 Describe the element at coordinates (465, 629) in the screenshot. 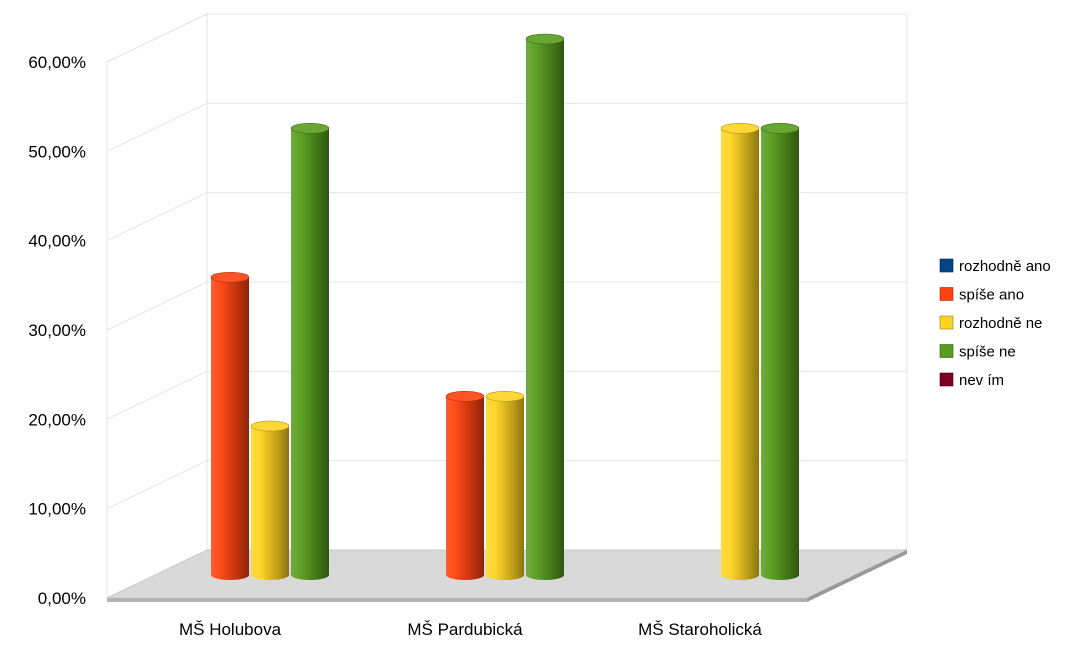

I see `x-category-label: MŠ Pardubická` at that location.